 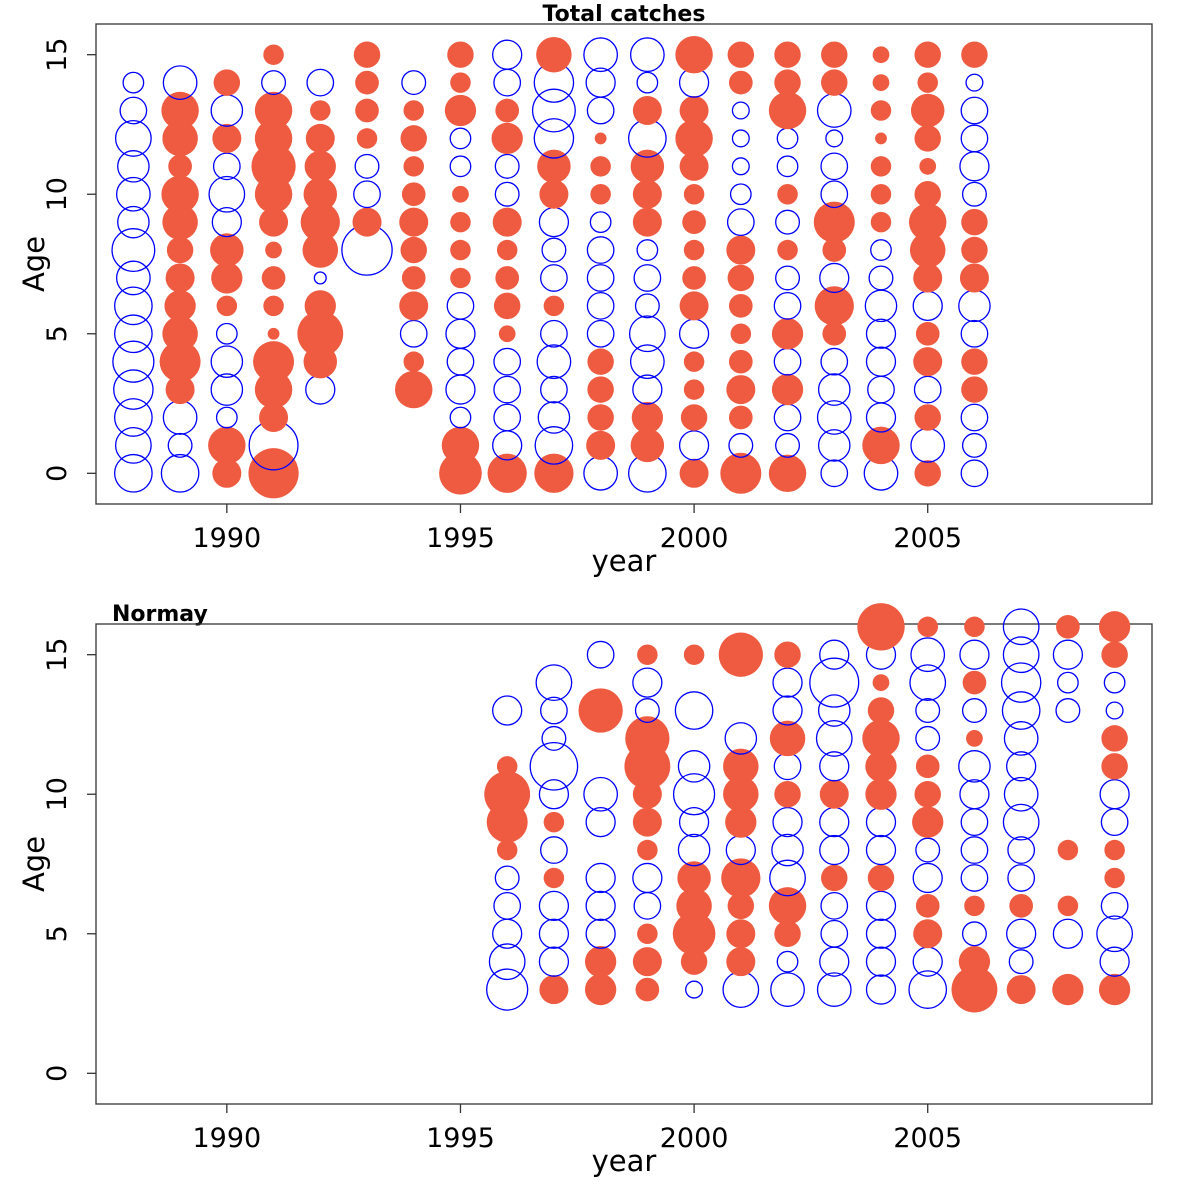 What do you see at coordinates (57, 1073) in the screenshot?
I see `y-tick-label: 0` at bounding box center [57, 1073].